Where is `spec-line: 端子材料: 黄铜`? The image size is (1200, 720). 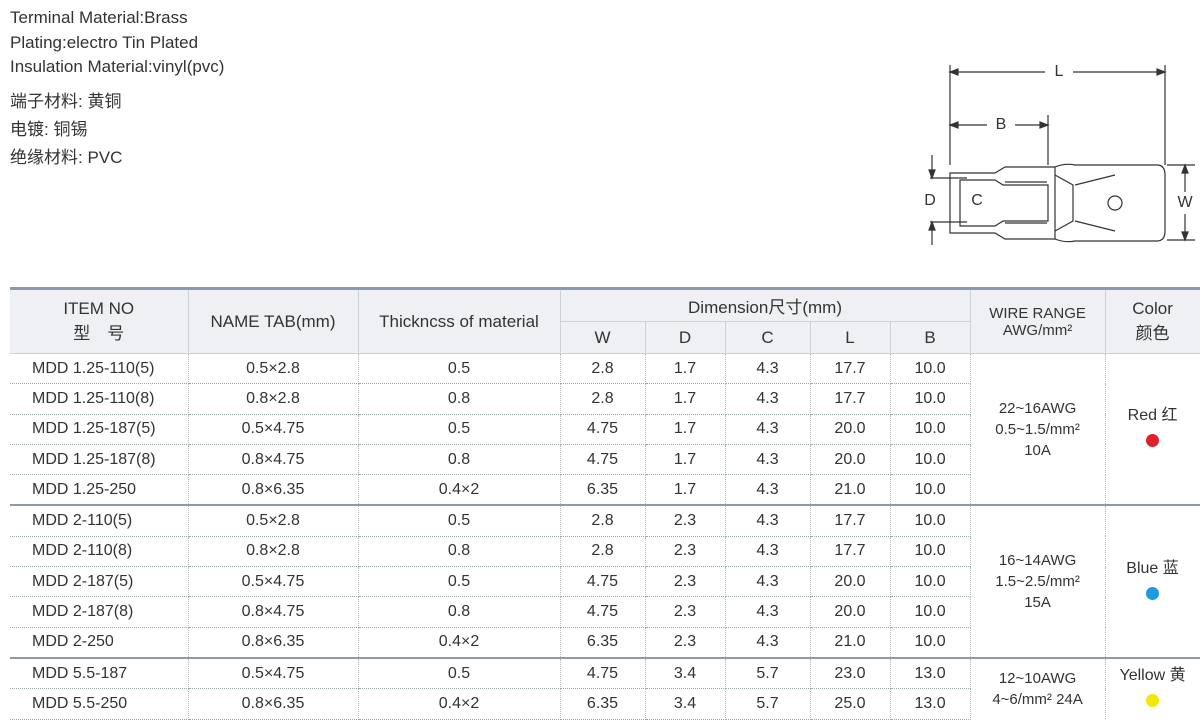 spec-line: 端子材料: 黄铜 is located at coordinates (66, 101).